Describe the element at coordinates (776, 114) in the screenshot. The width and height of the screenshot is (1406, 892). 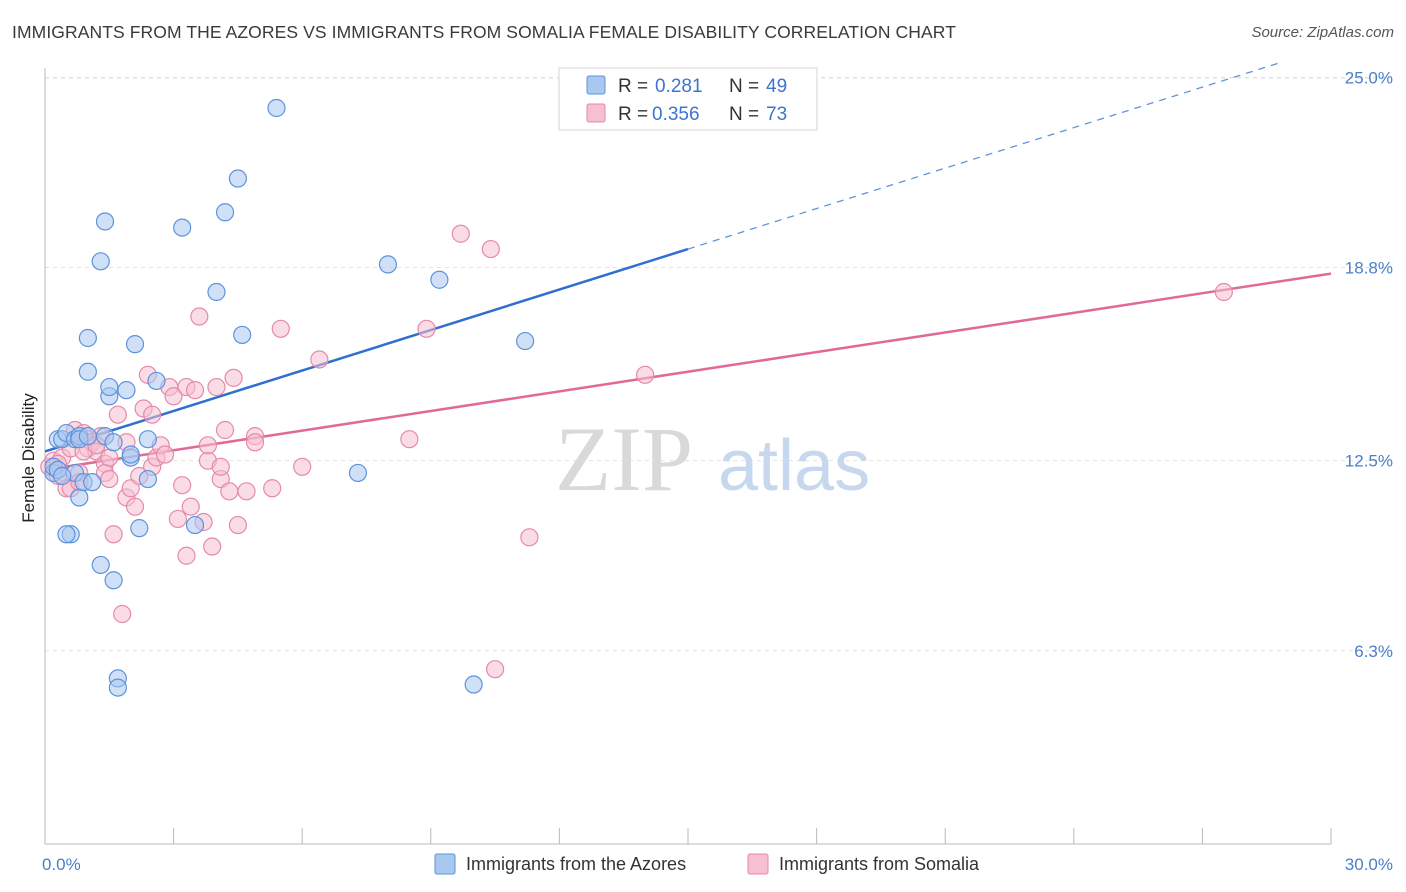
I see `legend-n-value-somalia: 73` at that location.